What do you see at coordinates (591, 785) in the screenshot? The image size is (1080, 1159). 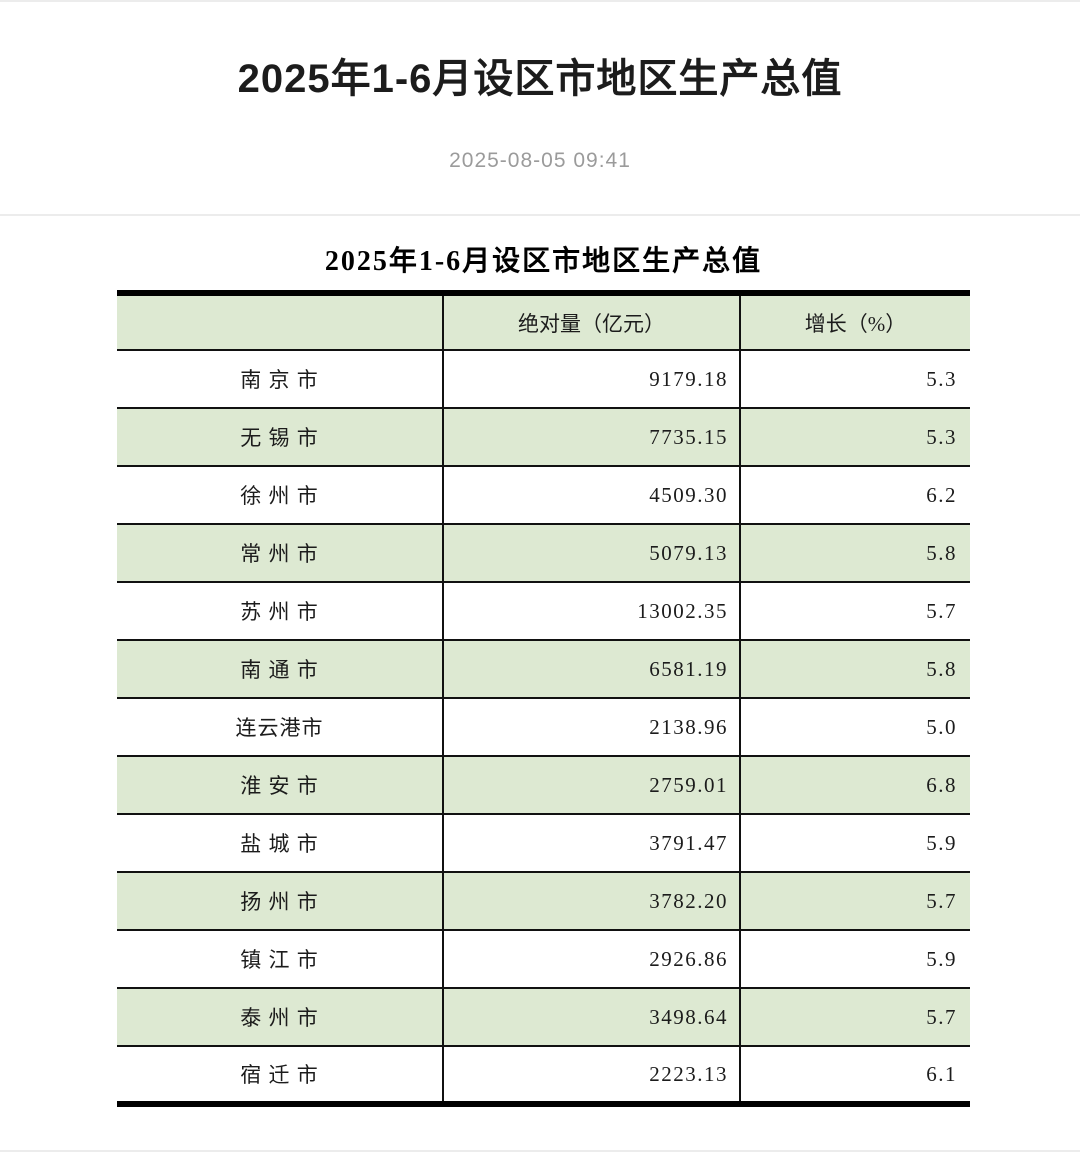 I see `absolute-value: 2759.01` at bounding box center [591, 785].